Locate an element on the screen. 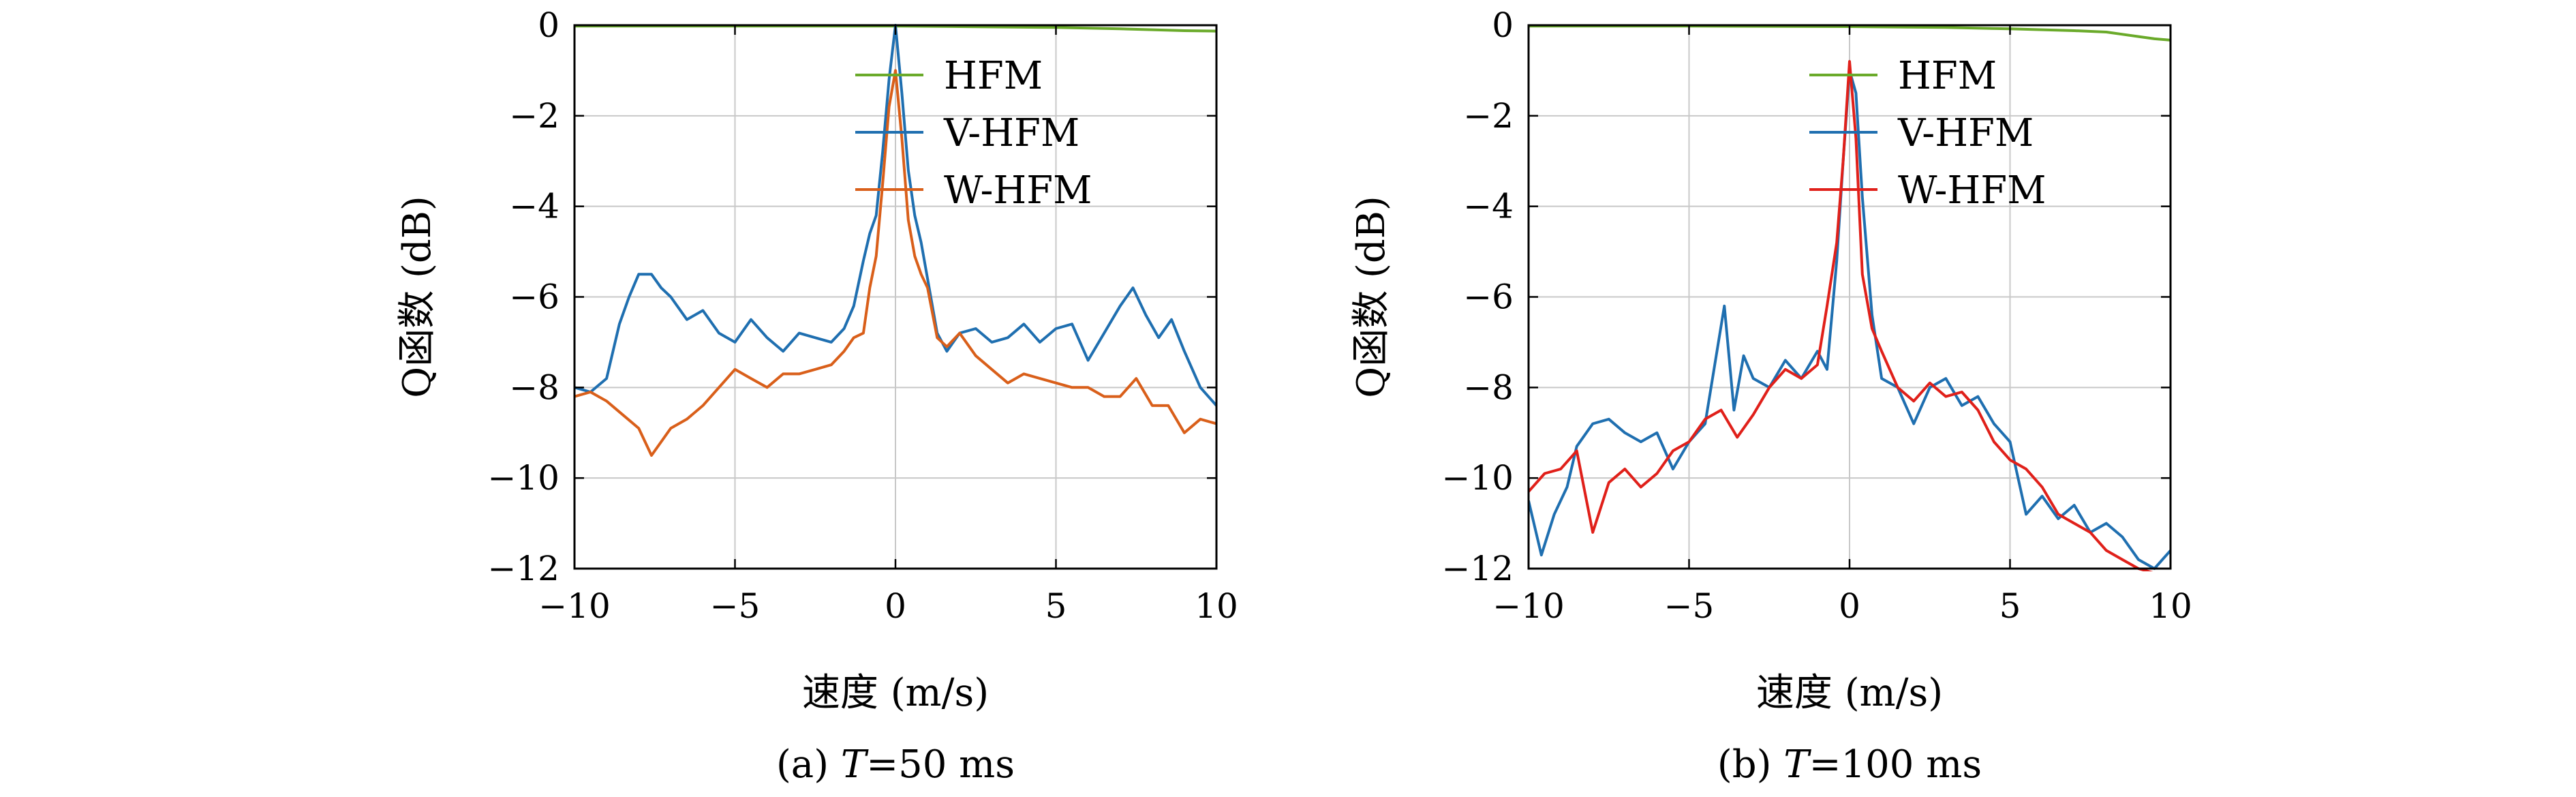  series-line-hfm is located at coordinates (1850, 33).